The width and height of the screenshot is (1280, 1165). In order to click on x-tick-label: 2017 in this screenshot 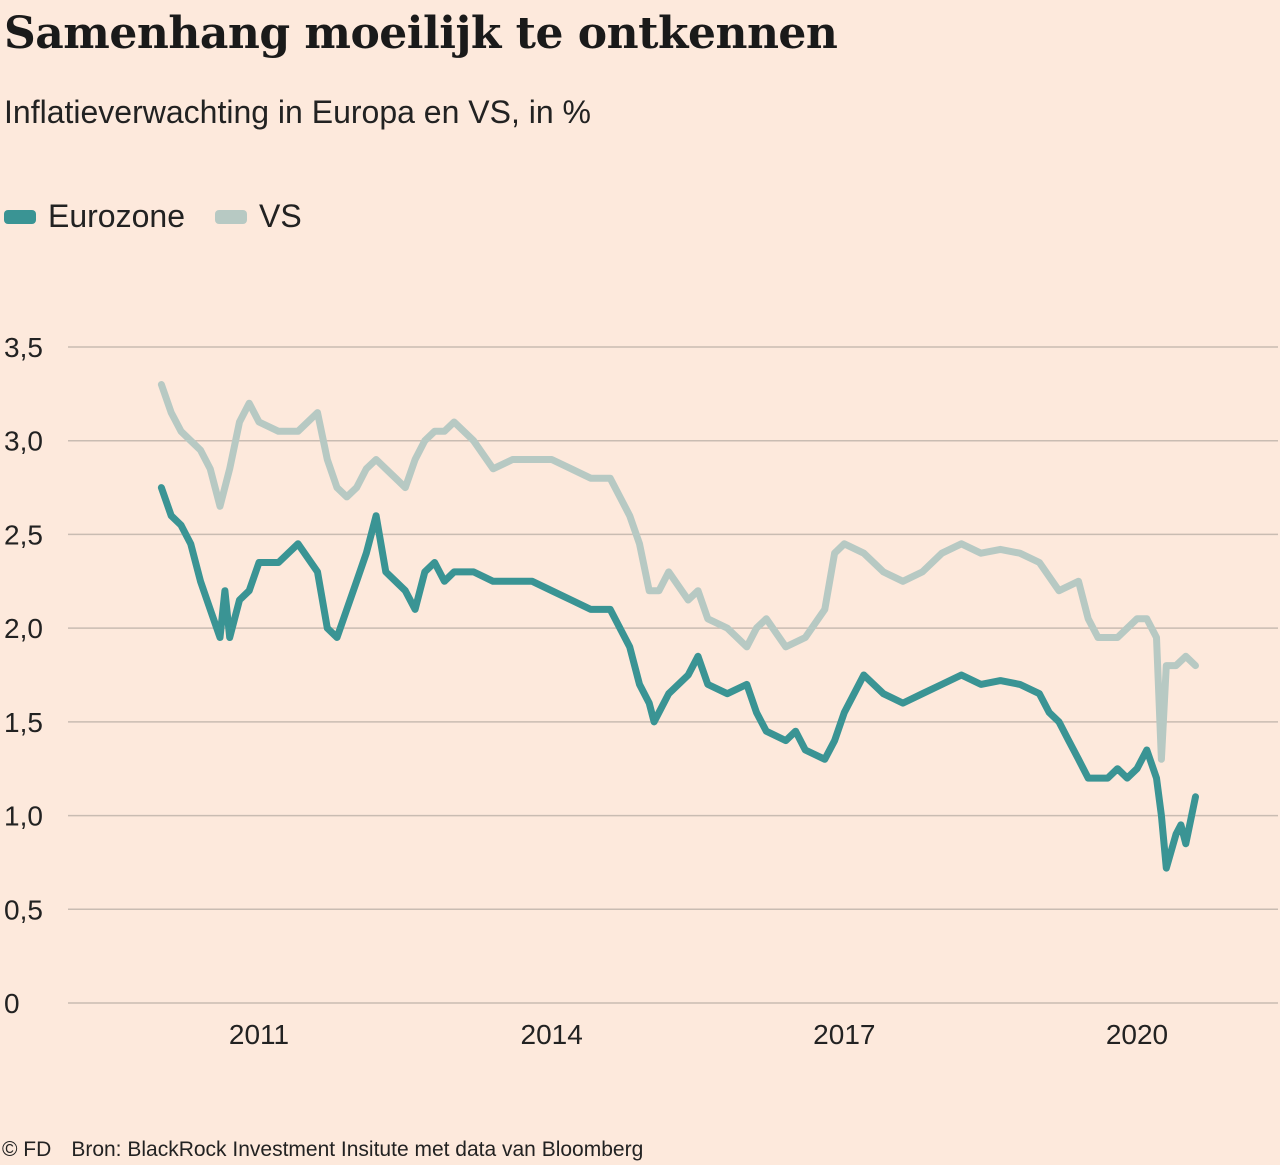, I will do `click(844, 1034)`.